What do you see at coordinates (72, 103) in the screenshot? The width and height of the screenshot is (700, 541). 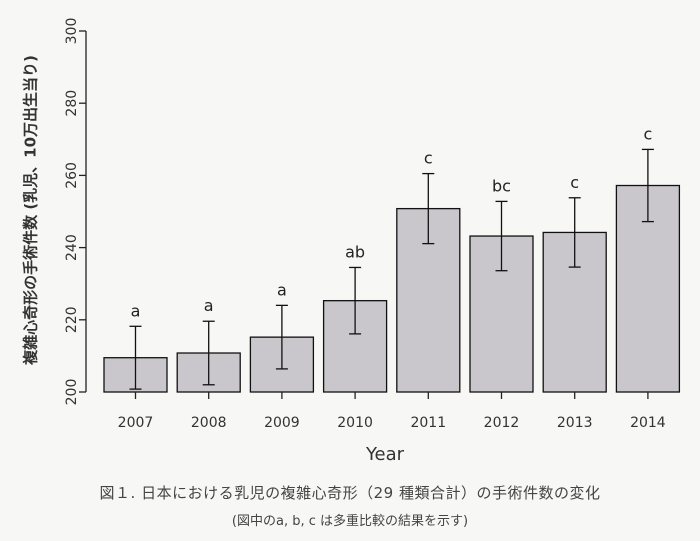 I see `y-tick-label: 280` at bounding box center [72, 103].